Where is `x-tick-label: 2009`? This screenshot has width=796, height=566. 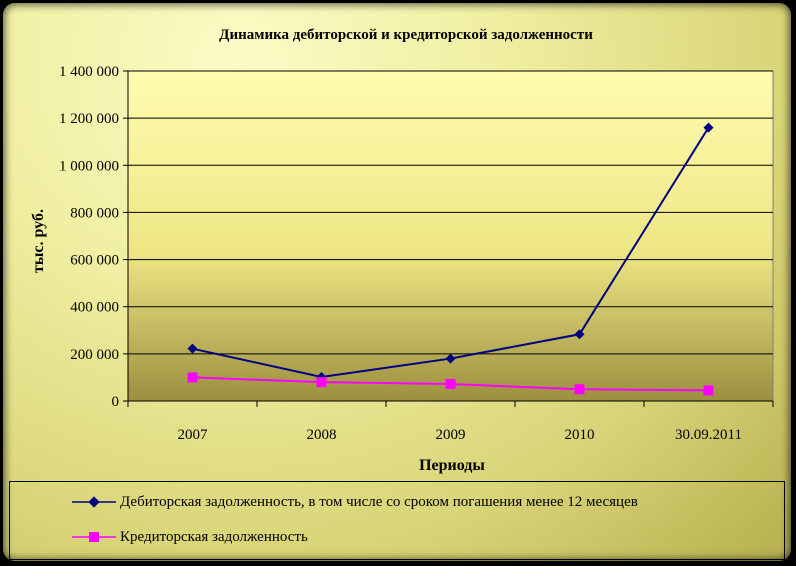 x-tick-label: 2009 is located at coordinates (451, 435).